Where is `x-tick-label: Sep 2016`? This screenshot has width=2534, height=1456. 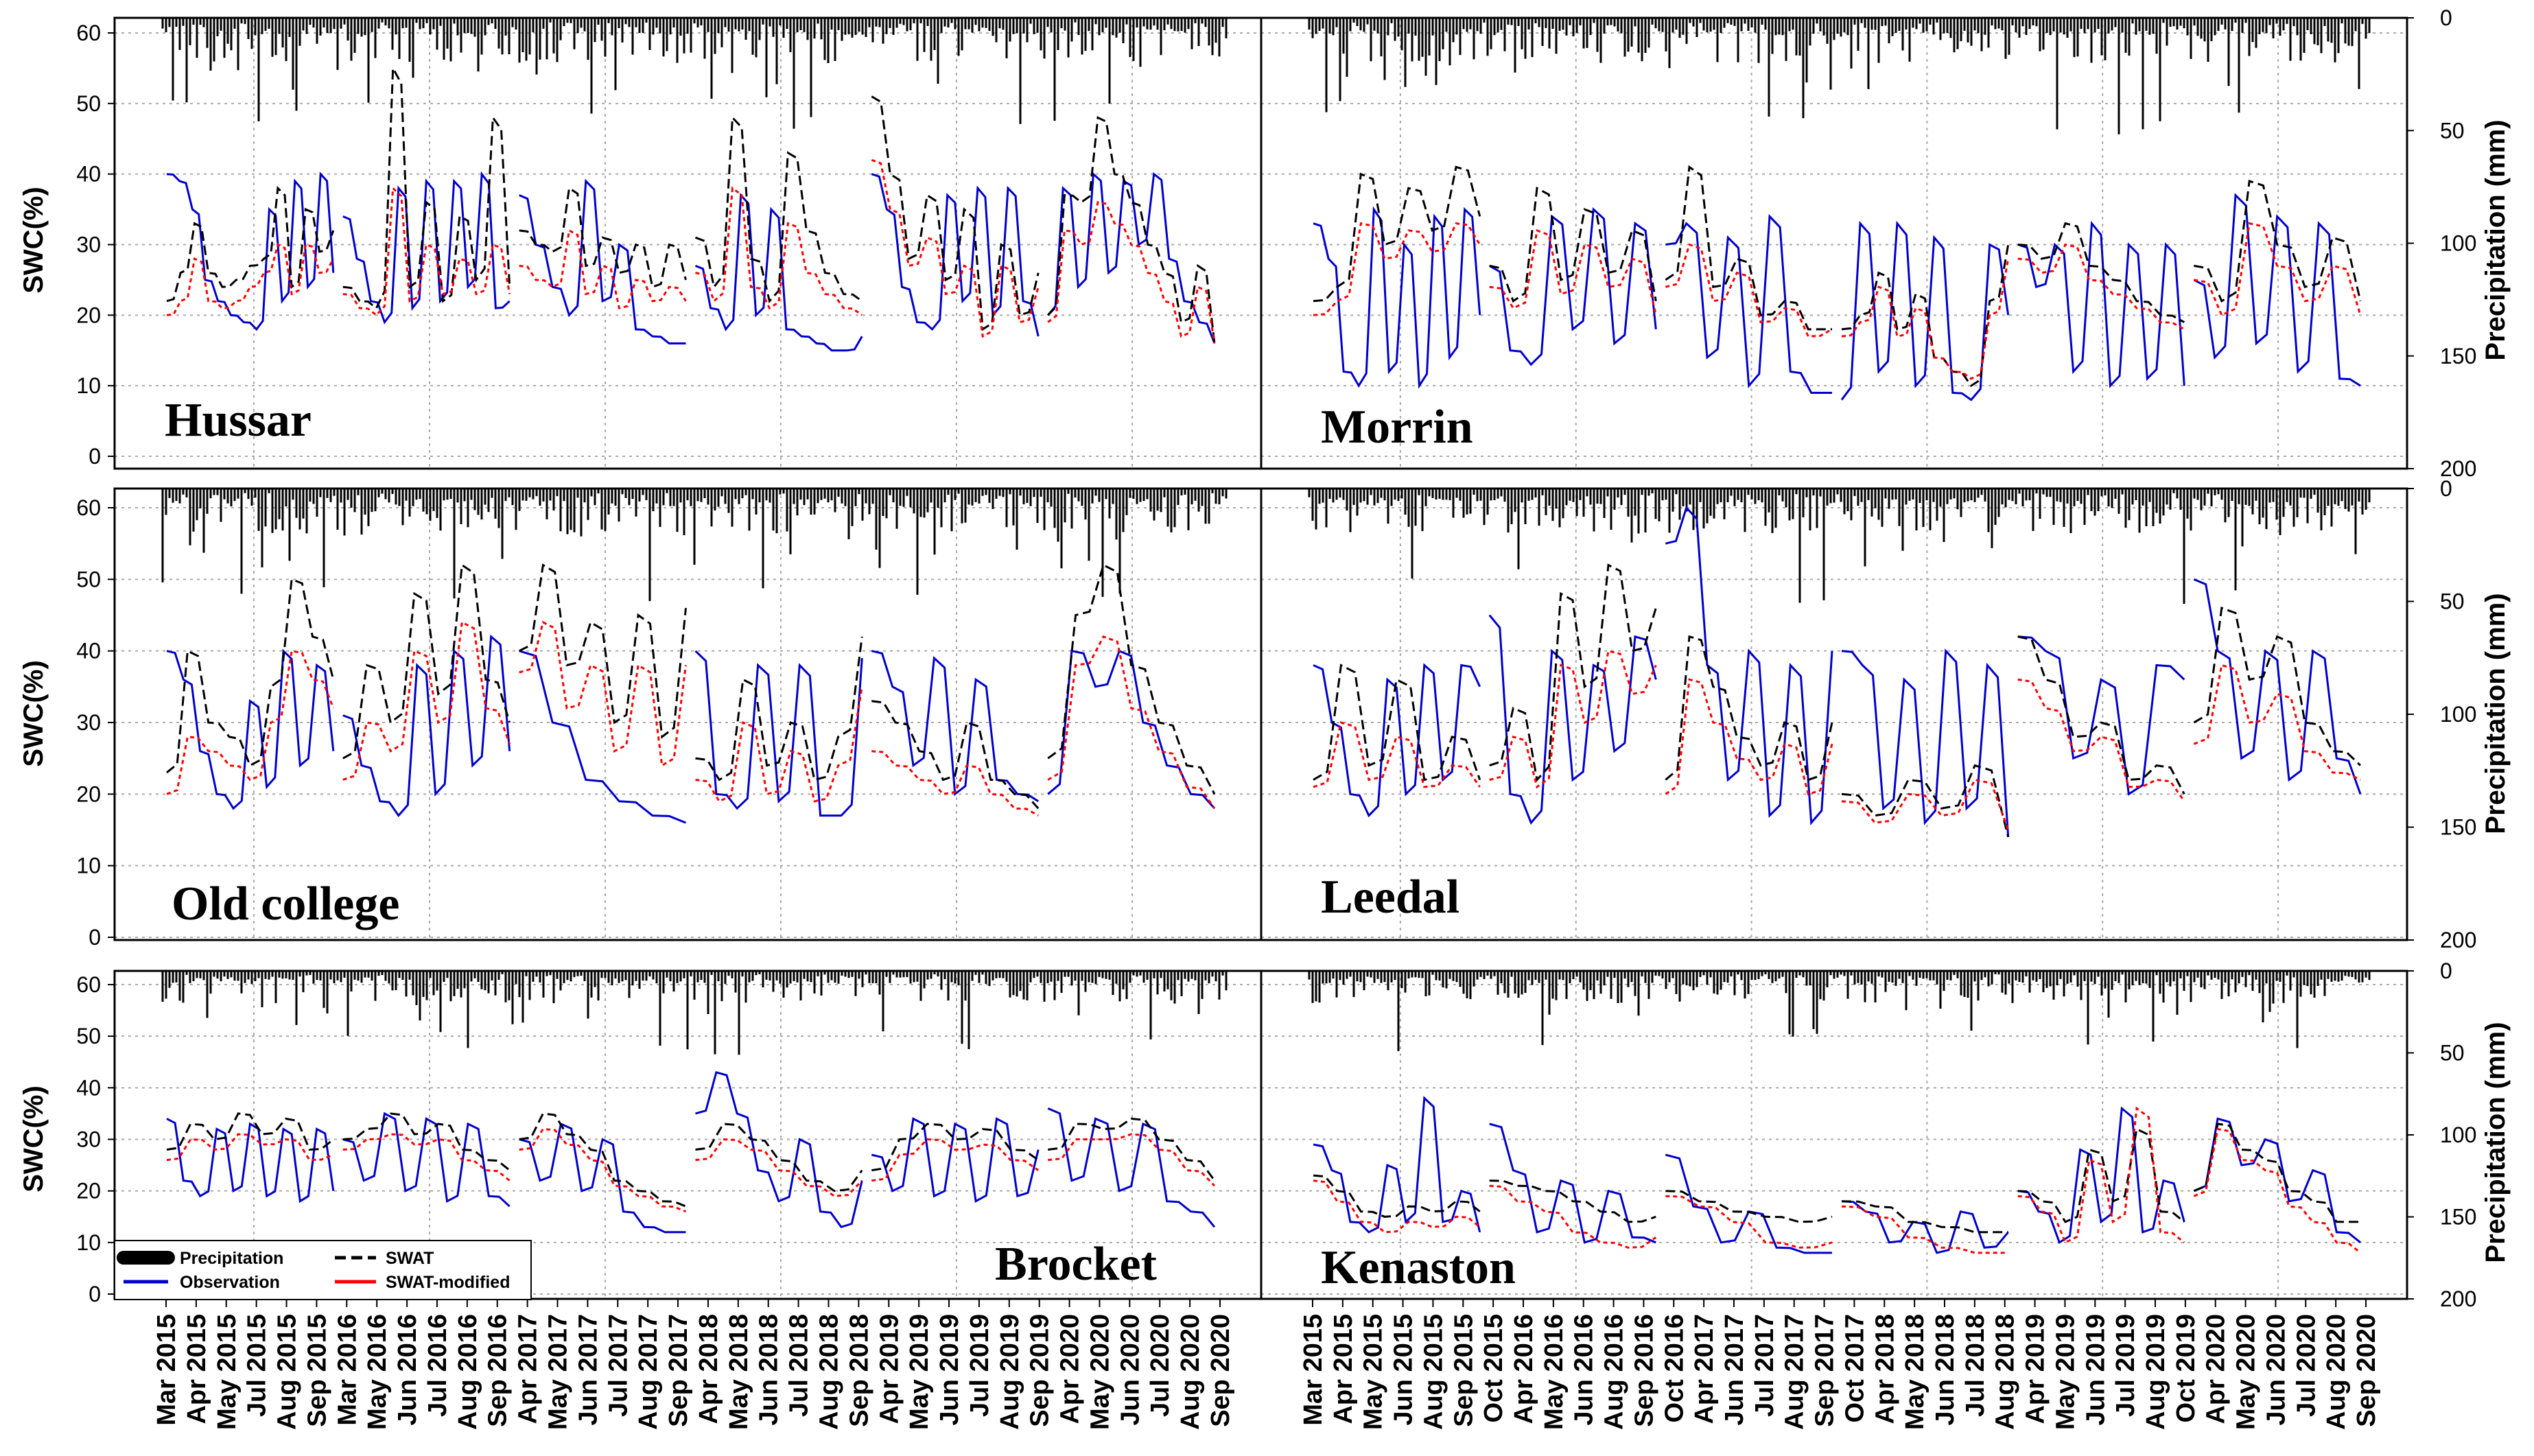
x-tick-label: Sep 2016 is located at coordinates (498, 1370).